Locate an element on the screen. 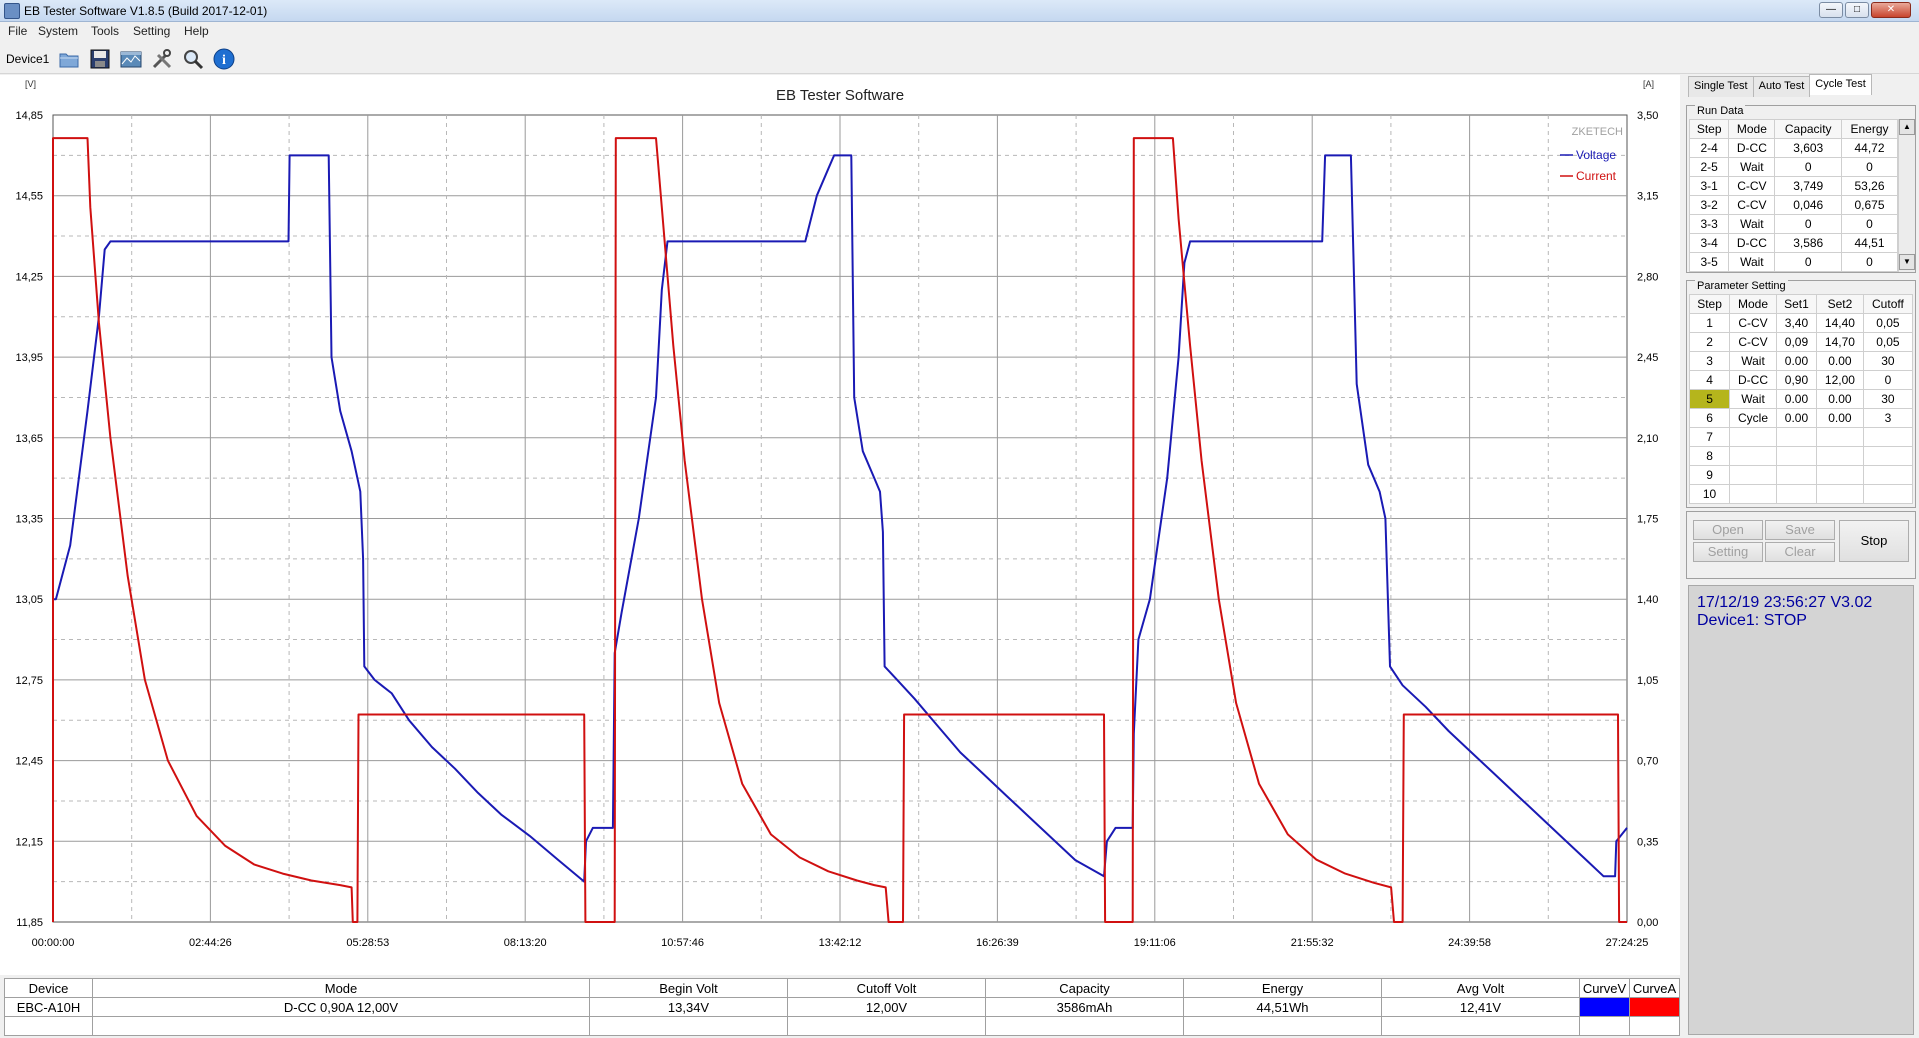 The width and height of the screenshot is (1919, 1038). x-tick-label: 19:11:06 is located at coordinates (1155, 943).